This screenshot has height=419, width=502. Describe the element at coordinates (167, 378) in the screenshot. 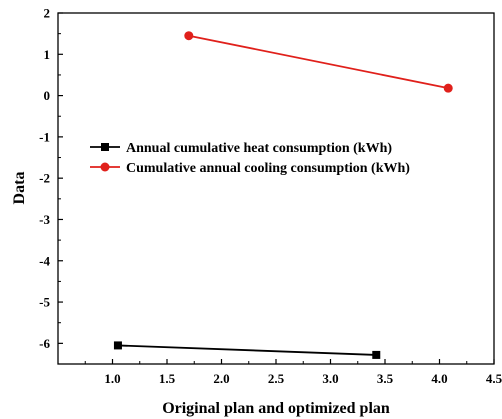

I see `x-tick-label: 1.5` at that location.